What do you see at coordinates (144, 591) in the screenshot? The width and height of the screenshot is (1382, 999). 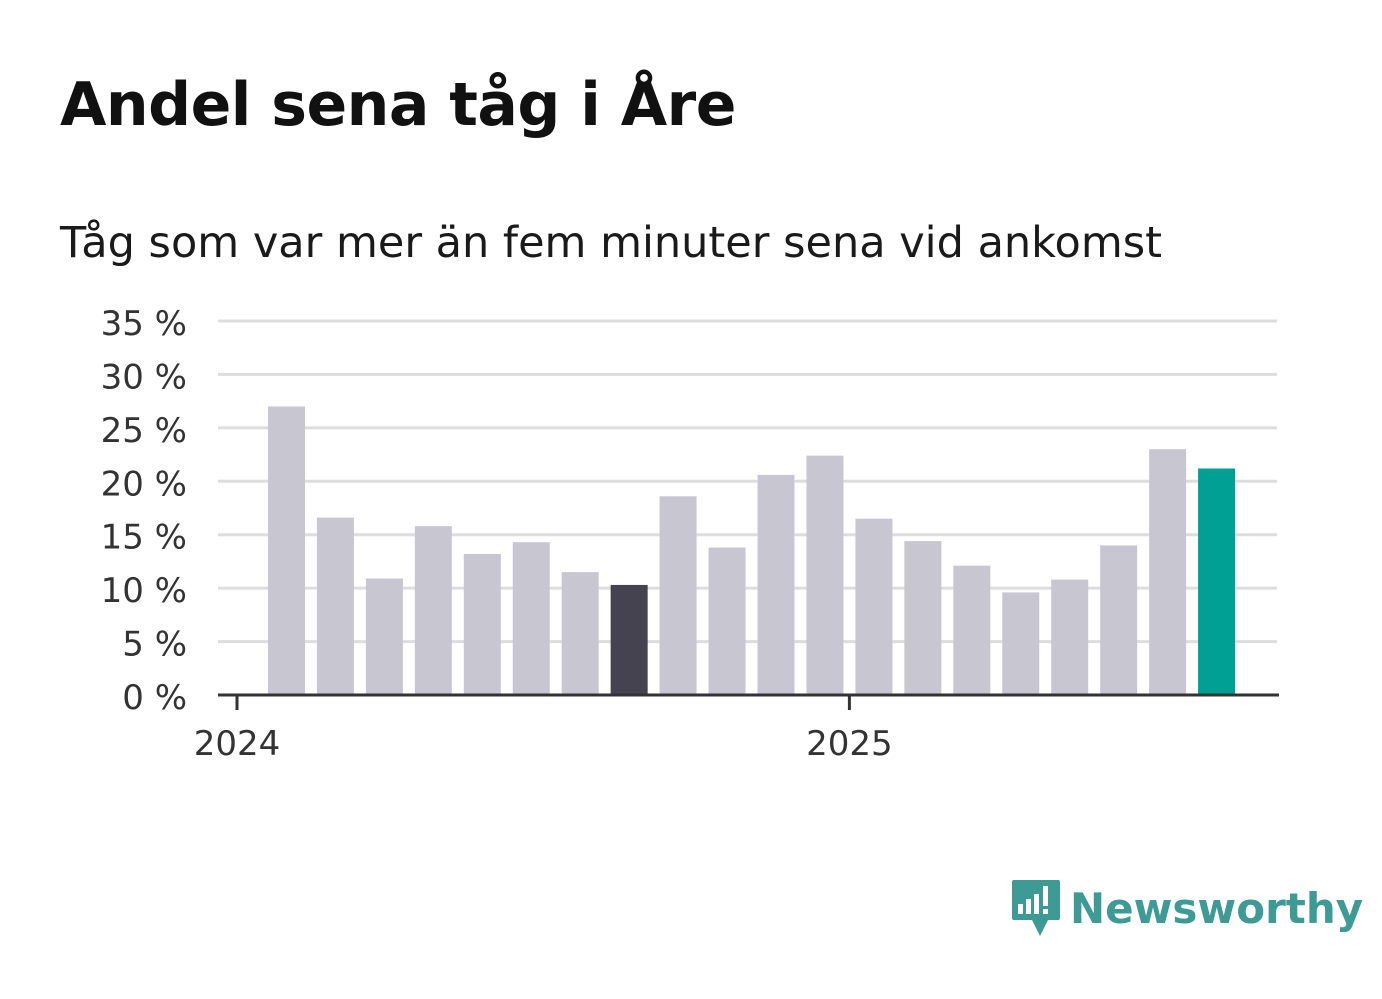 I see `y-tick-label: 10 %` at bounding box center [144, 591].